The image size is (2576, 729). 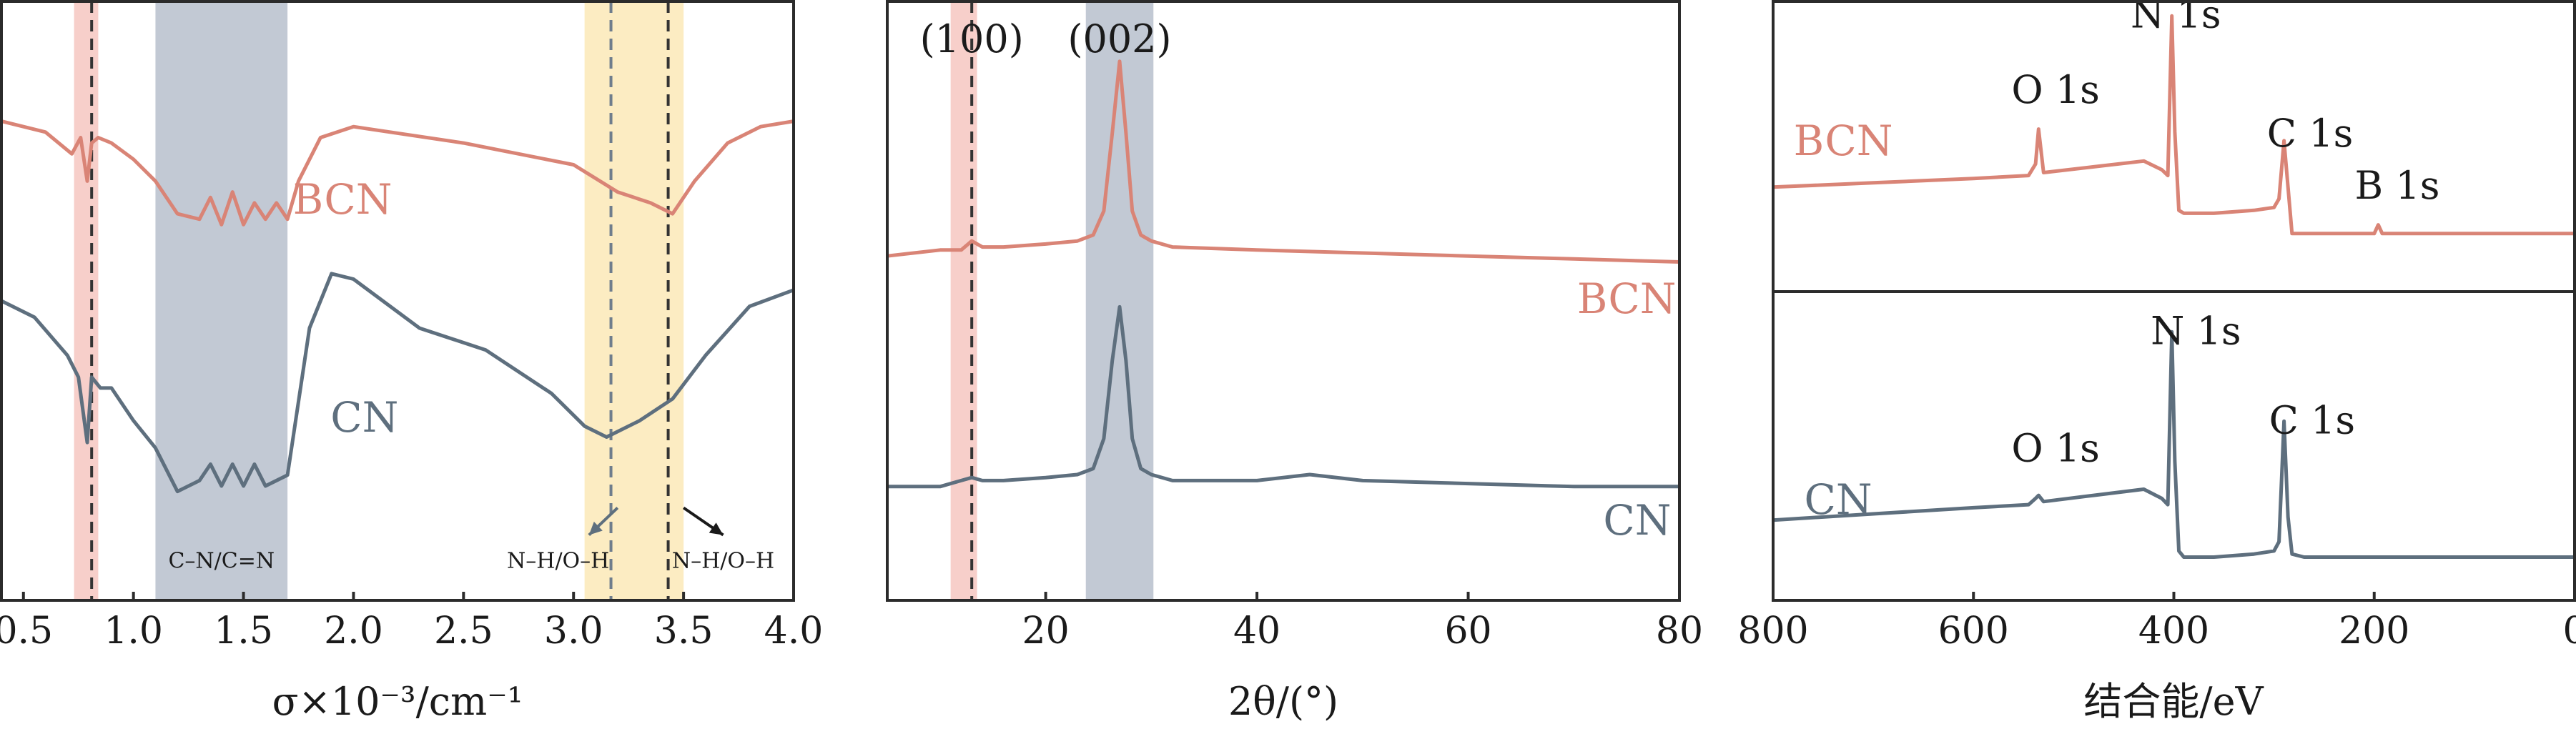 I want to click on xrd-annotation: (002), so click(x=1119, y=39).